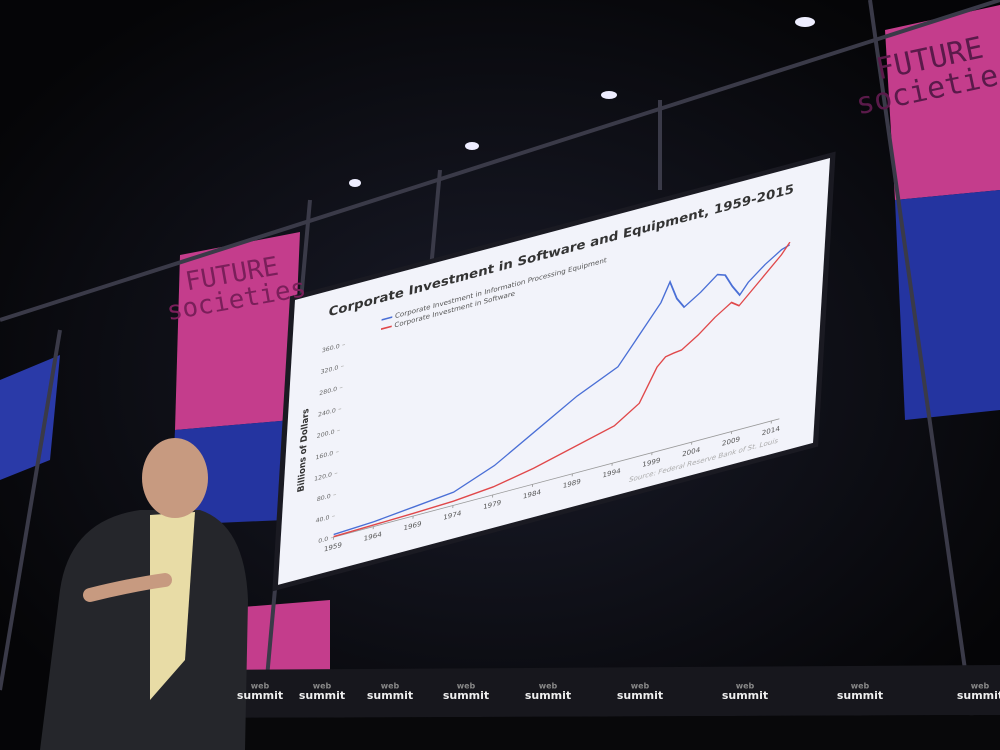  I want to click on banner-left, so click(30, 417).